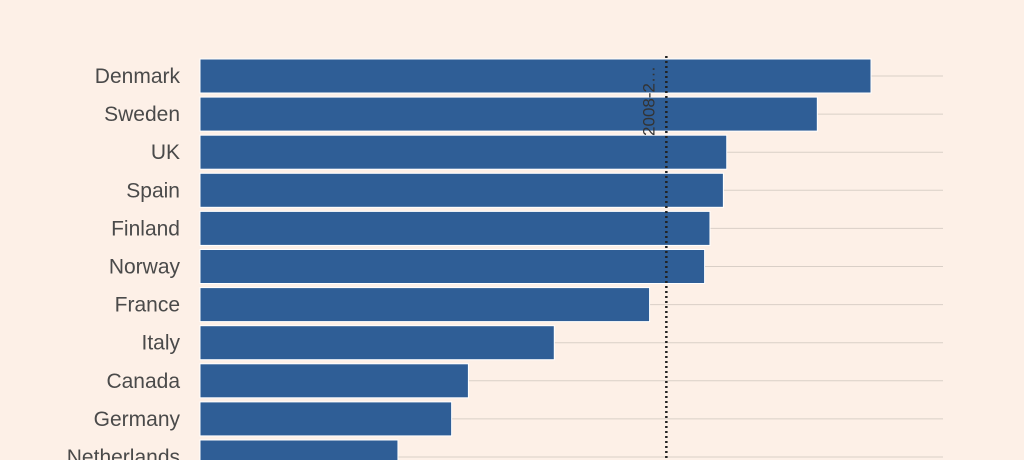 The image size is (1024, 460). What do you see at coordinates (461, 190) in the screenshot?
I see `bar-spain` at bounding box center [461, 190].